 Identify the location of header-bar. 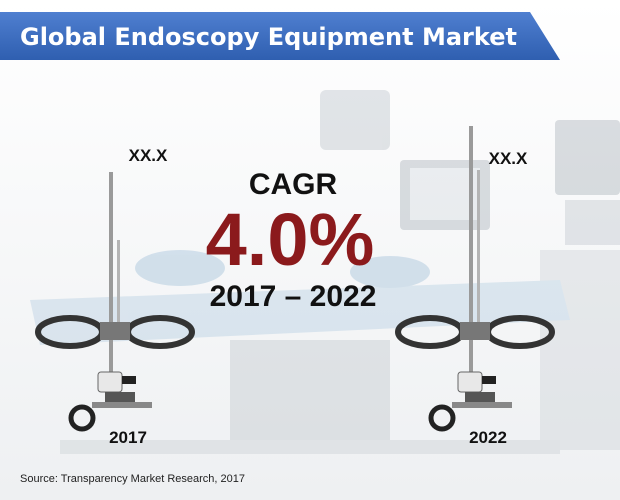
(280, 36).